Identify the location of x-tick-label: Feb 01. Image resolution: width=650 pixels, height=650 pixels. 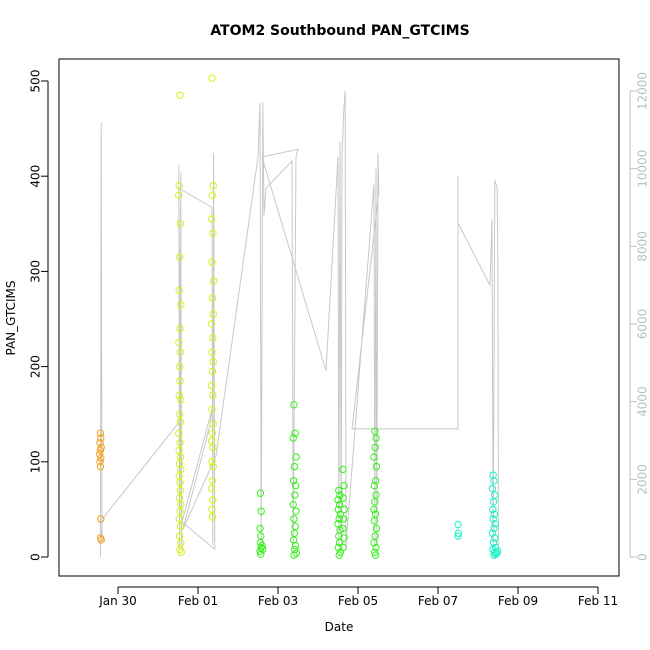
(198, 601).